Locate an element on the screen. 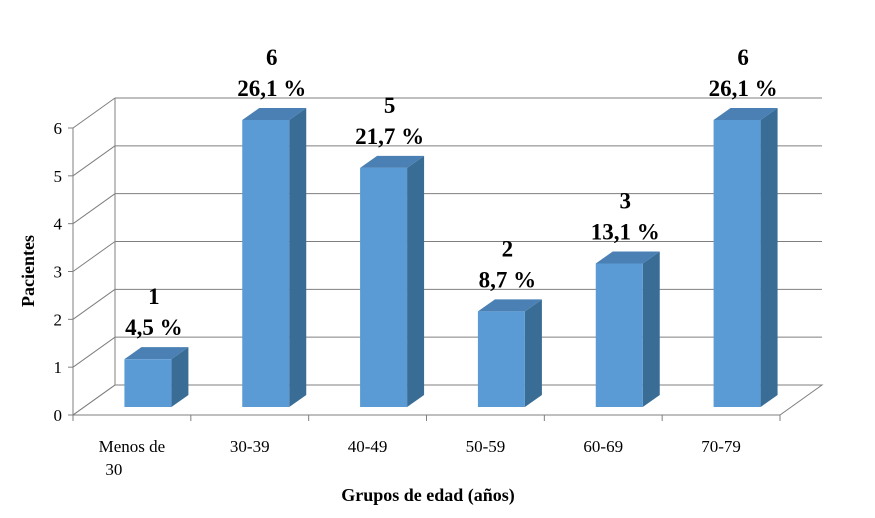 The height and width of the screenshot is (518, 875). x-tick-label: 30-39 is located at coordinates (250, 446).